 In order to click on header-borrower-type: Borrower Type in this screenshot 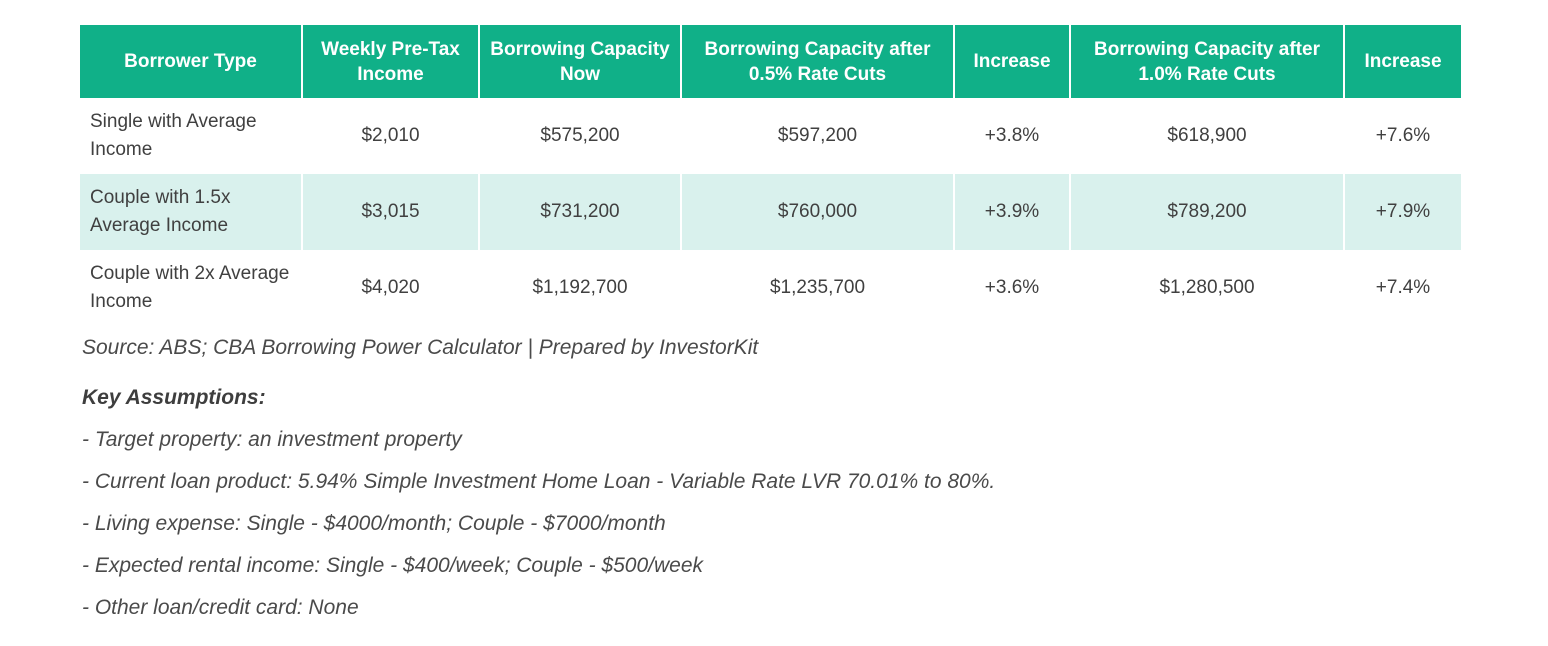, I will do `click(191, 61)`.